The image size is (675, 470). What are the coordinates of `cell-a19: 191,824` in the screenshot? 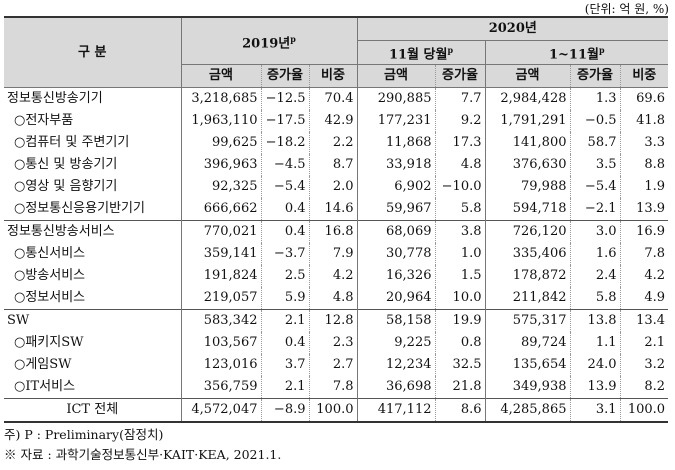 It's located at (220, 276).